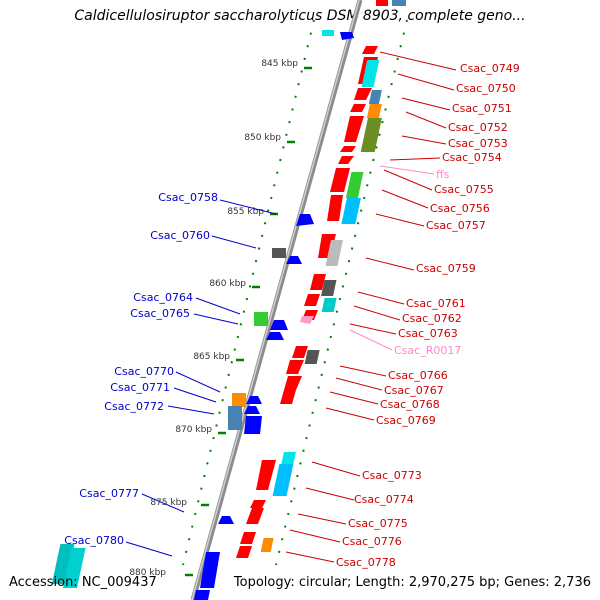 The height and width of the screenshot is (600, 600). Describe the element at coordinates (329, 288) in the screenshot. I see `gene-0761-b` at that location.